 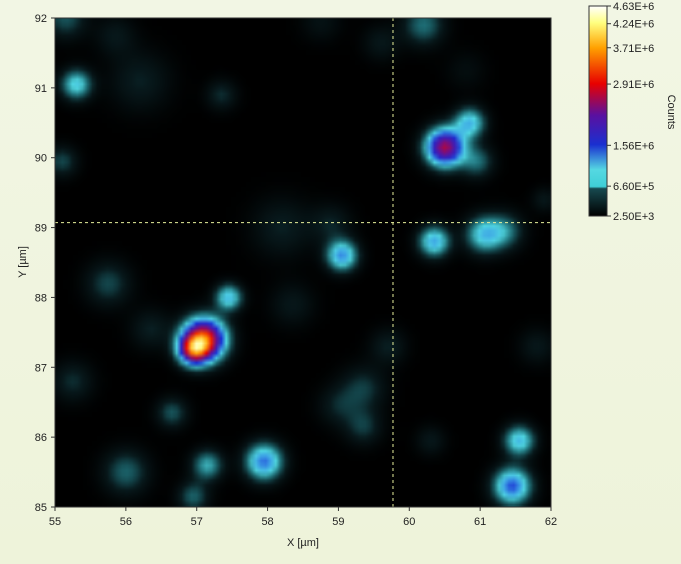 I want to click on colorbar-label: Counts, so click(x=671, y=112).